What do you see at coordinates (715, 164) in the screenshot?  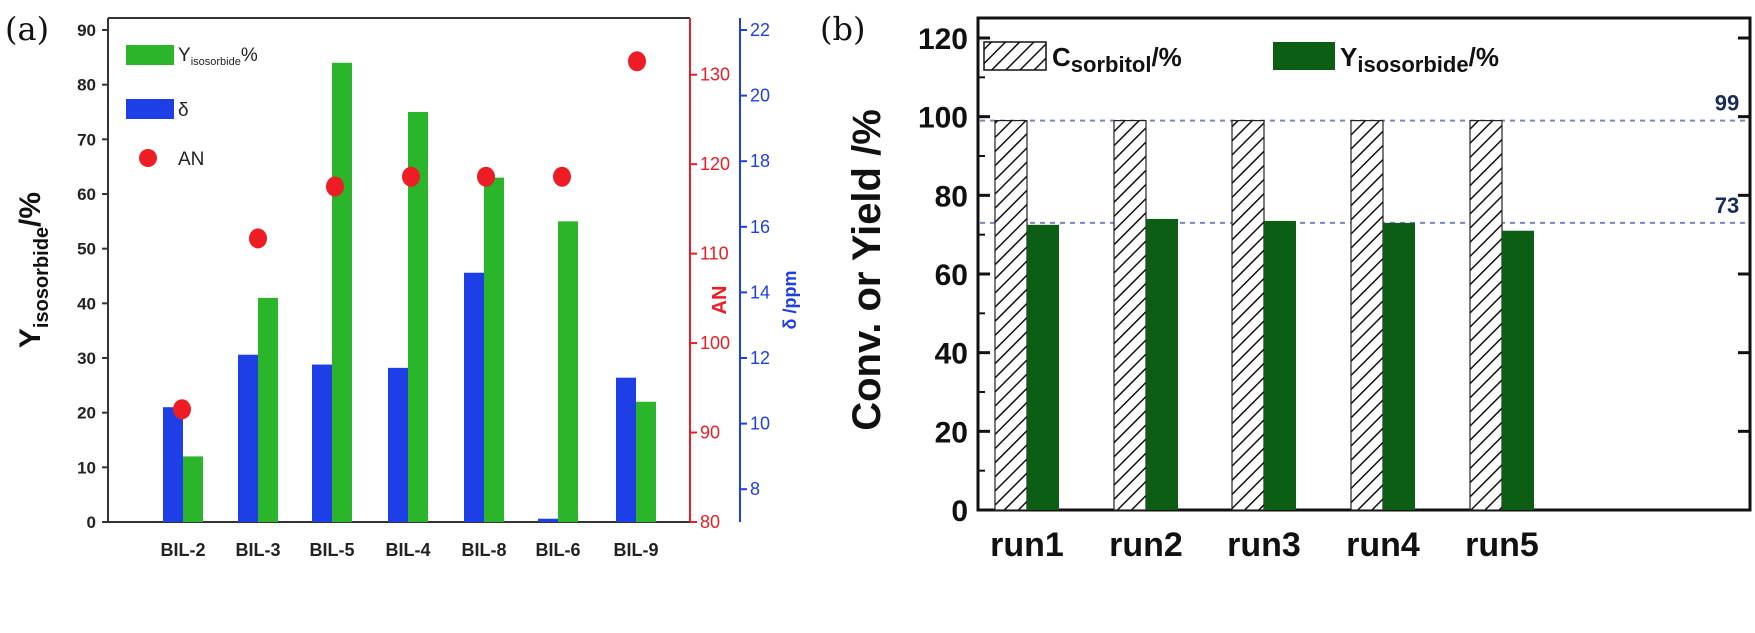 I see `red-y-tick-label: 120` at bounding box center [715, 164].